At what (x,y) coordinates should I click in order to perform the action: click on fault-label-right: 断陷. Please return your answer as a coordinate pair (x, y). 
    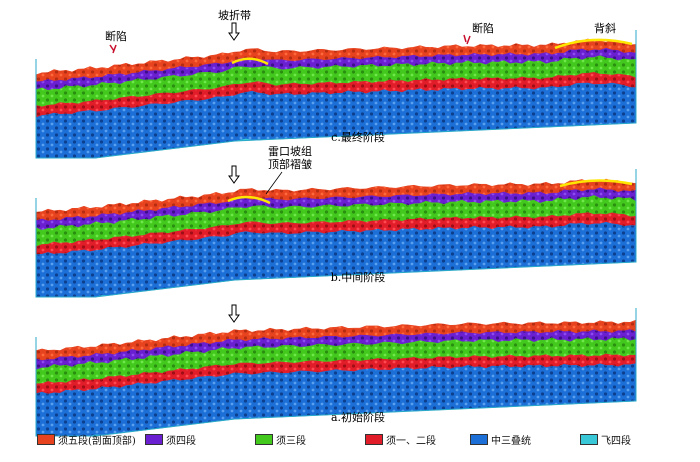
    Looking at the image, I should click on (483, 28).